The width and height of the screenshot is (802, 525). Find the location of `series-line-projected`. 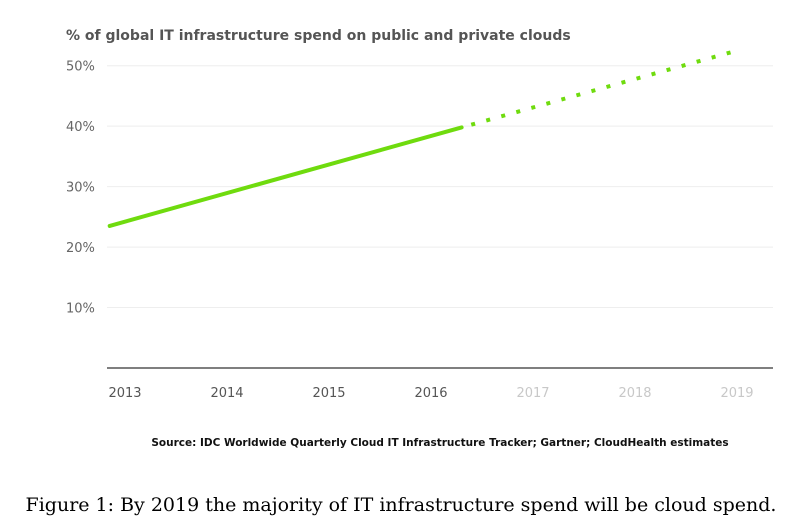

series-line-projected is located at coordinates (599, 89).